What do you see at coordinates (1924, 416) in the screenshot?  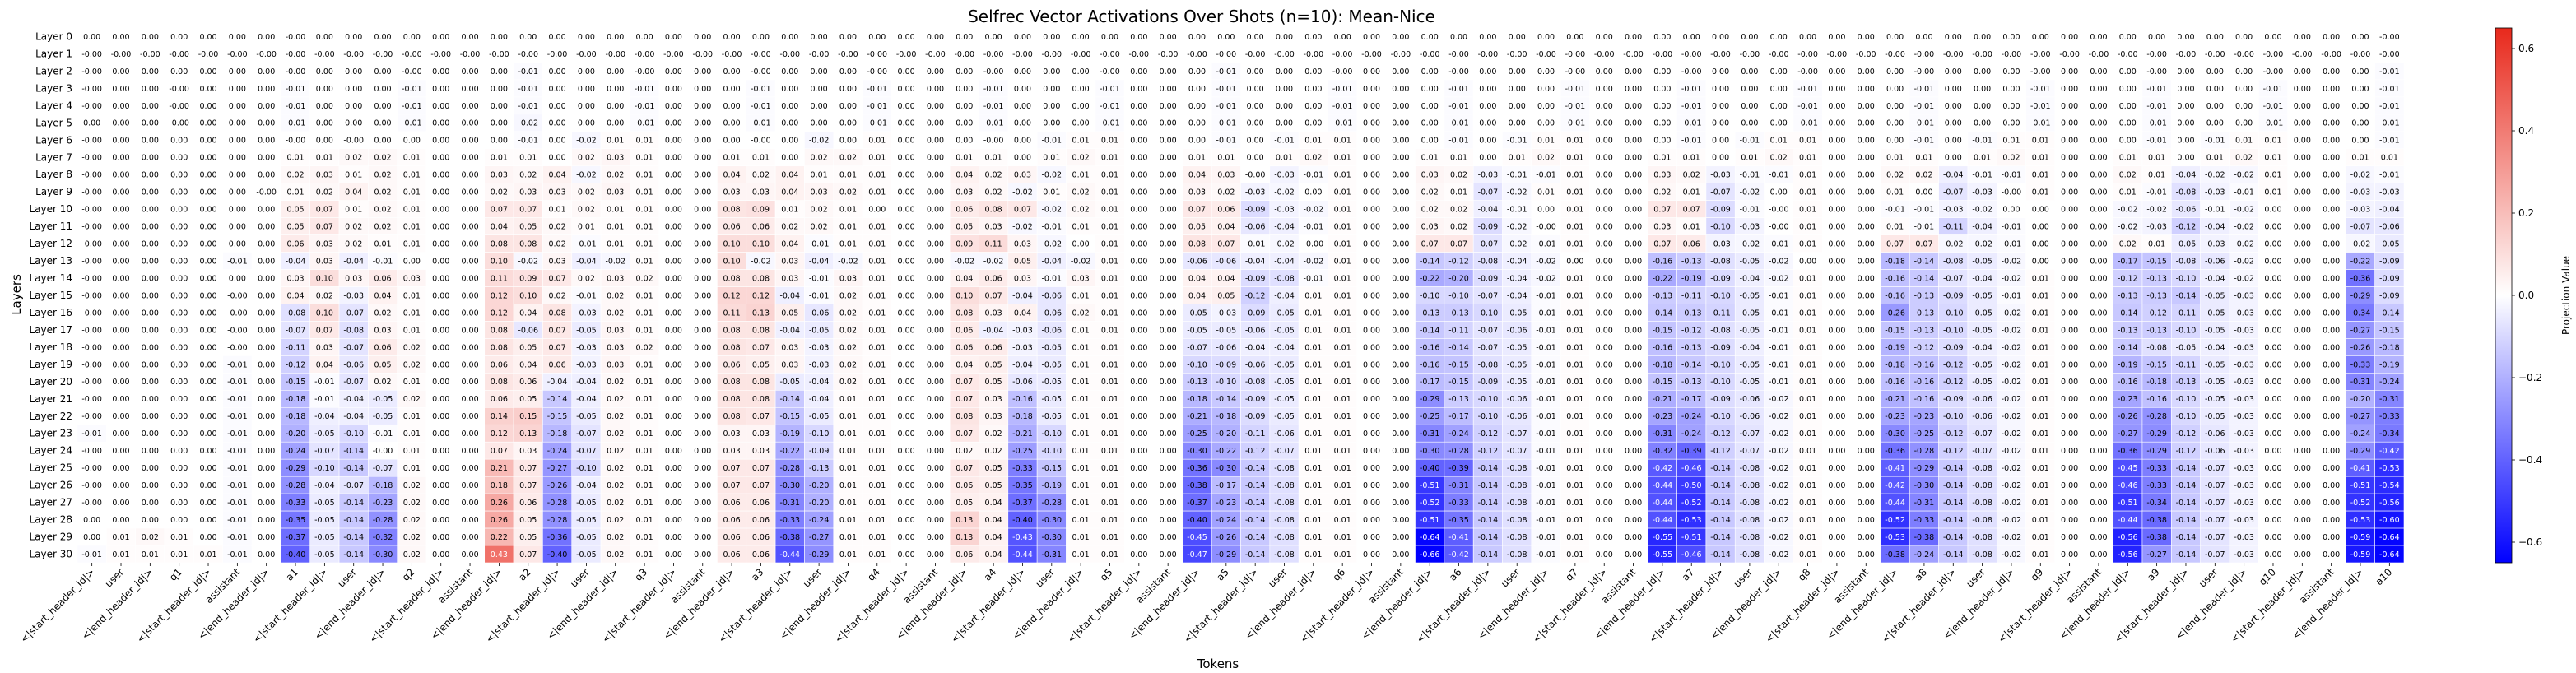 I see `heatmap-cell-label: -0.23` at bounding box center [1924, 416].